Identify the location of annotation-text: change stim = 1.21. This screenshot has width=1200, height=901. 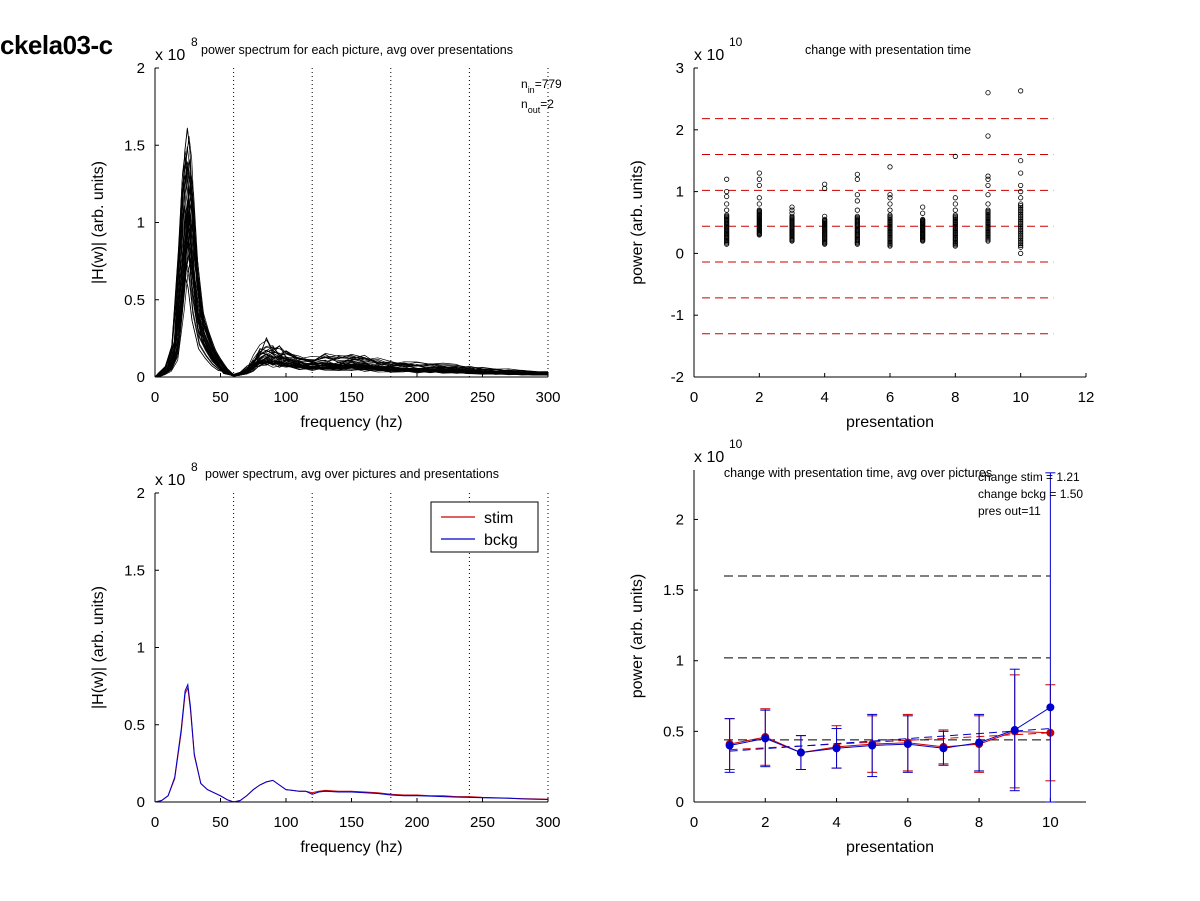
(1029, 477).